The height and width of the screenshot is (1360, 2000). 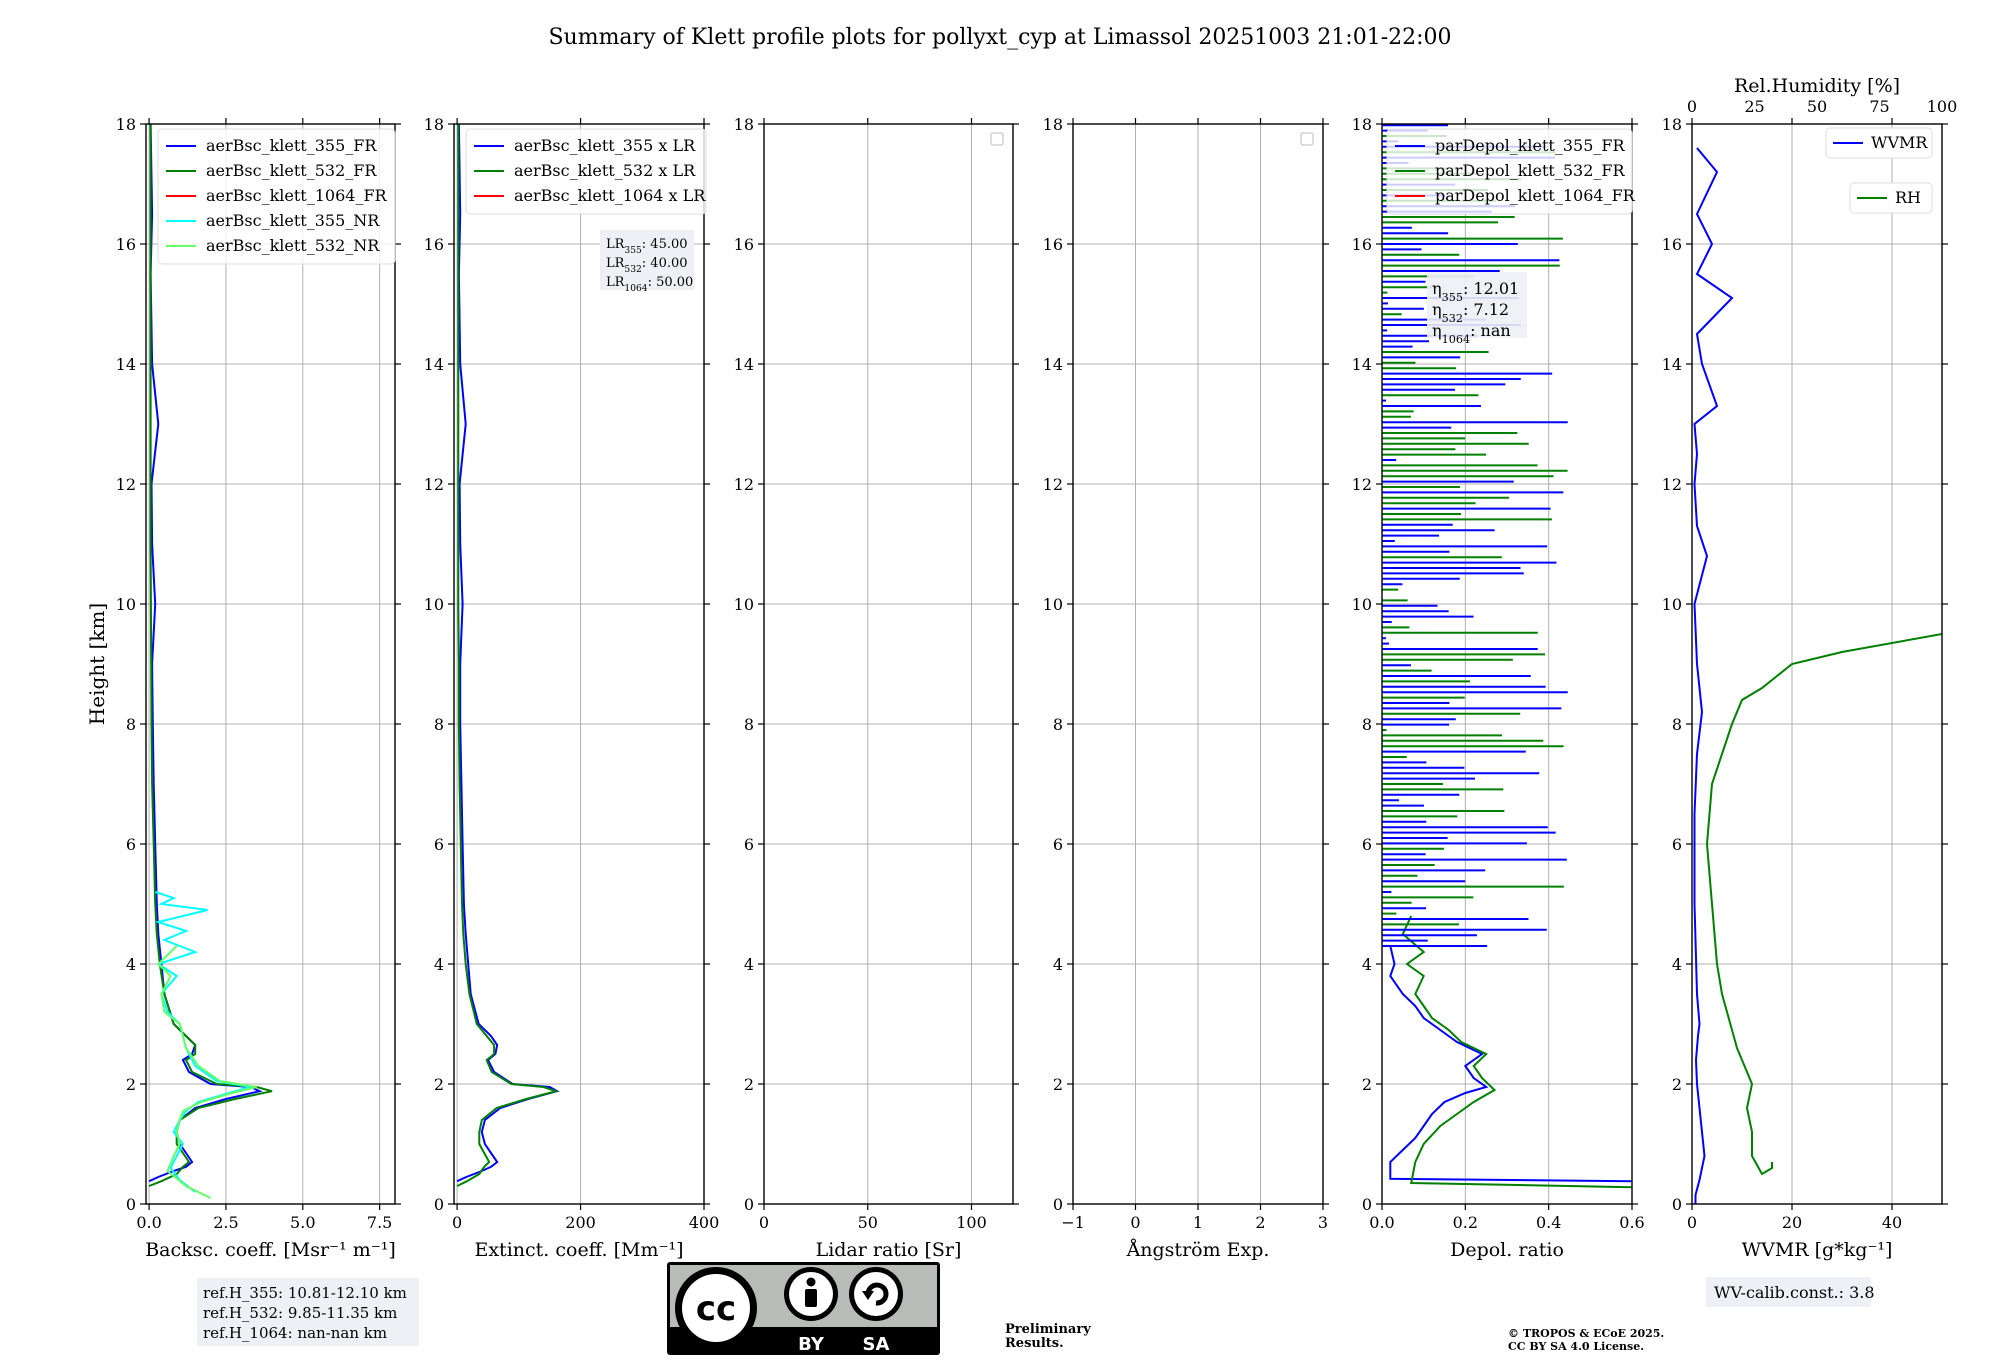 I want to click on xtick-label: 50, so click(x=868, y=1222).